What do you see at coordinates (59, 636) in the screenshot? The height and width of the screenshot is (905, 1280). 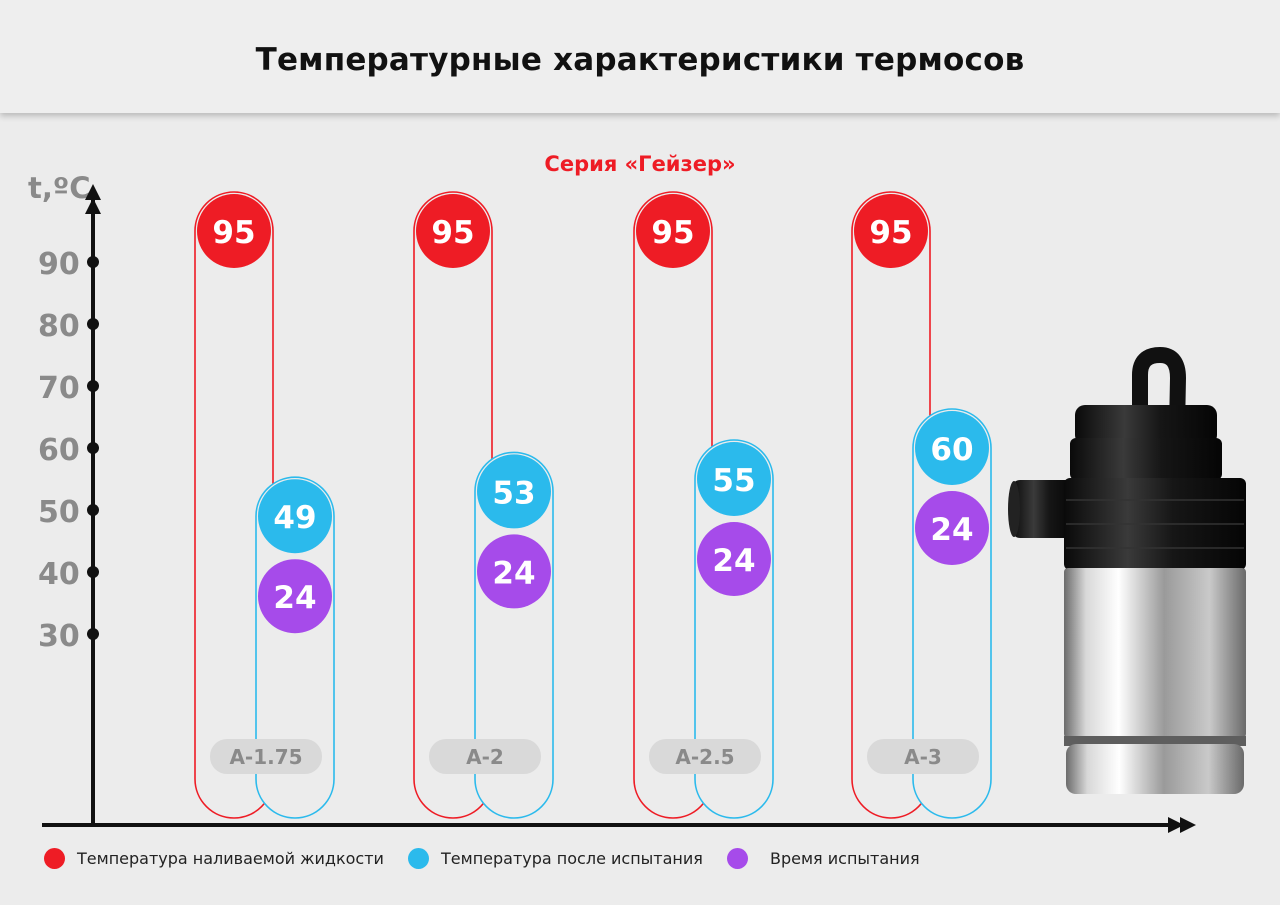 I see `y-tick-label: 30` at bounding box center [59, 636].